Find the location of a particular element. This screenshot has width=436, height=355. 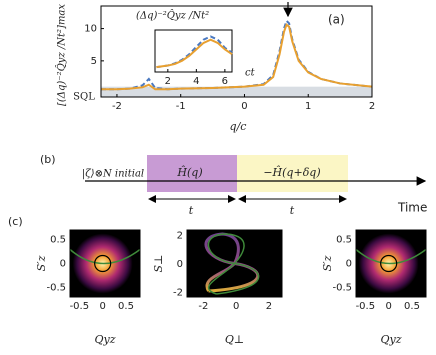

y-tick-label: 10 is located at coordinates (90, 29).